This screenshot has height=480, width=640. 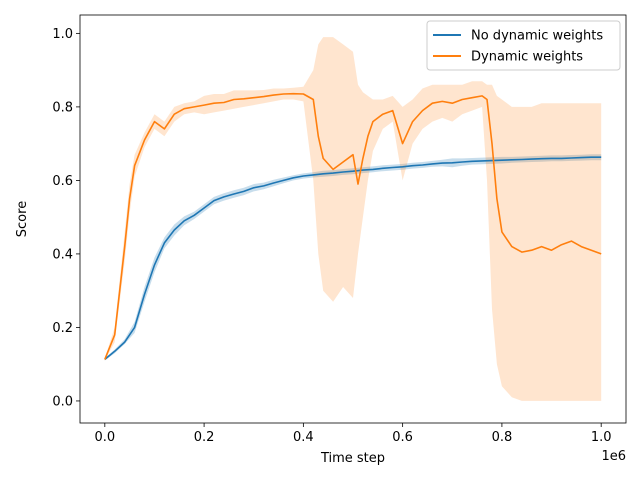 I want to click on legend-box, so click(x=523, y=45).